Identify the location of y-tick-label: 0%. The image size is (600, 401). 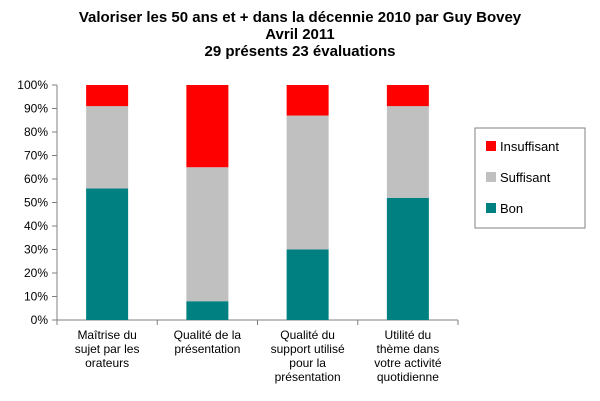
(40, 320).